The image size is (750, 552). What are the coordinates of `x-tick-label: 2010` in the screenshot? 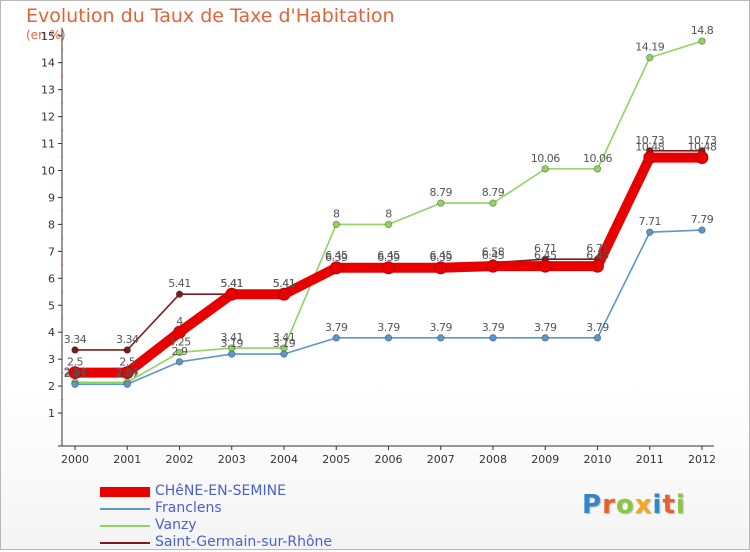 It's located at (598, 459).